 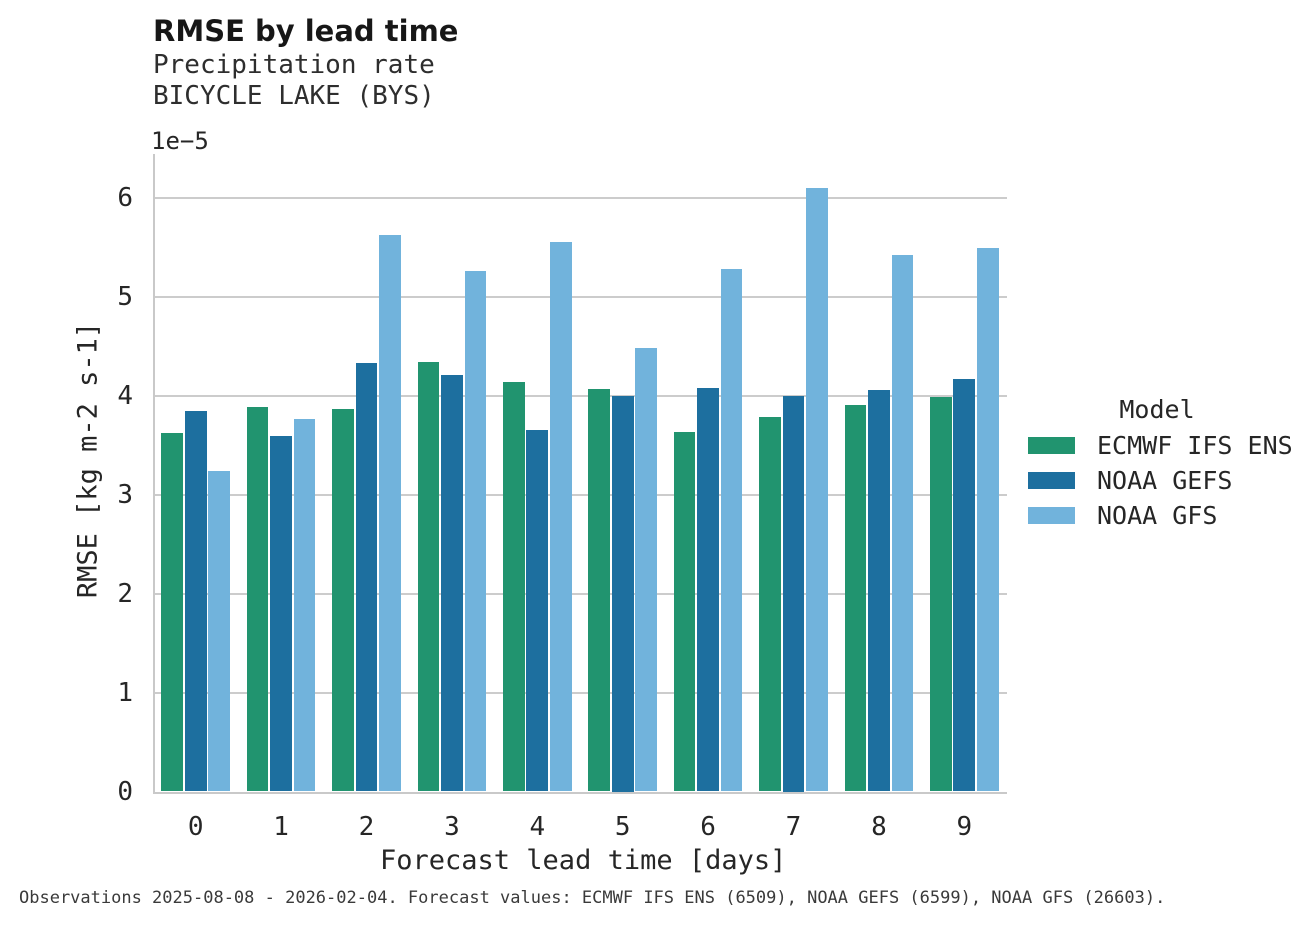 I want to click on legend-entry-noaa-gefs: NOAA GEFS, so click(x=1160, y=480).